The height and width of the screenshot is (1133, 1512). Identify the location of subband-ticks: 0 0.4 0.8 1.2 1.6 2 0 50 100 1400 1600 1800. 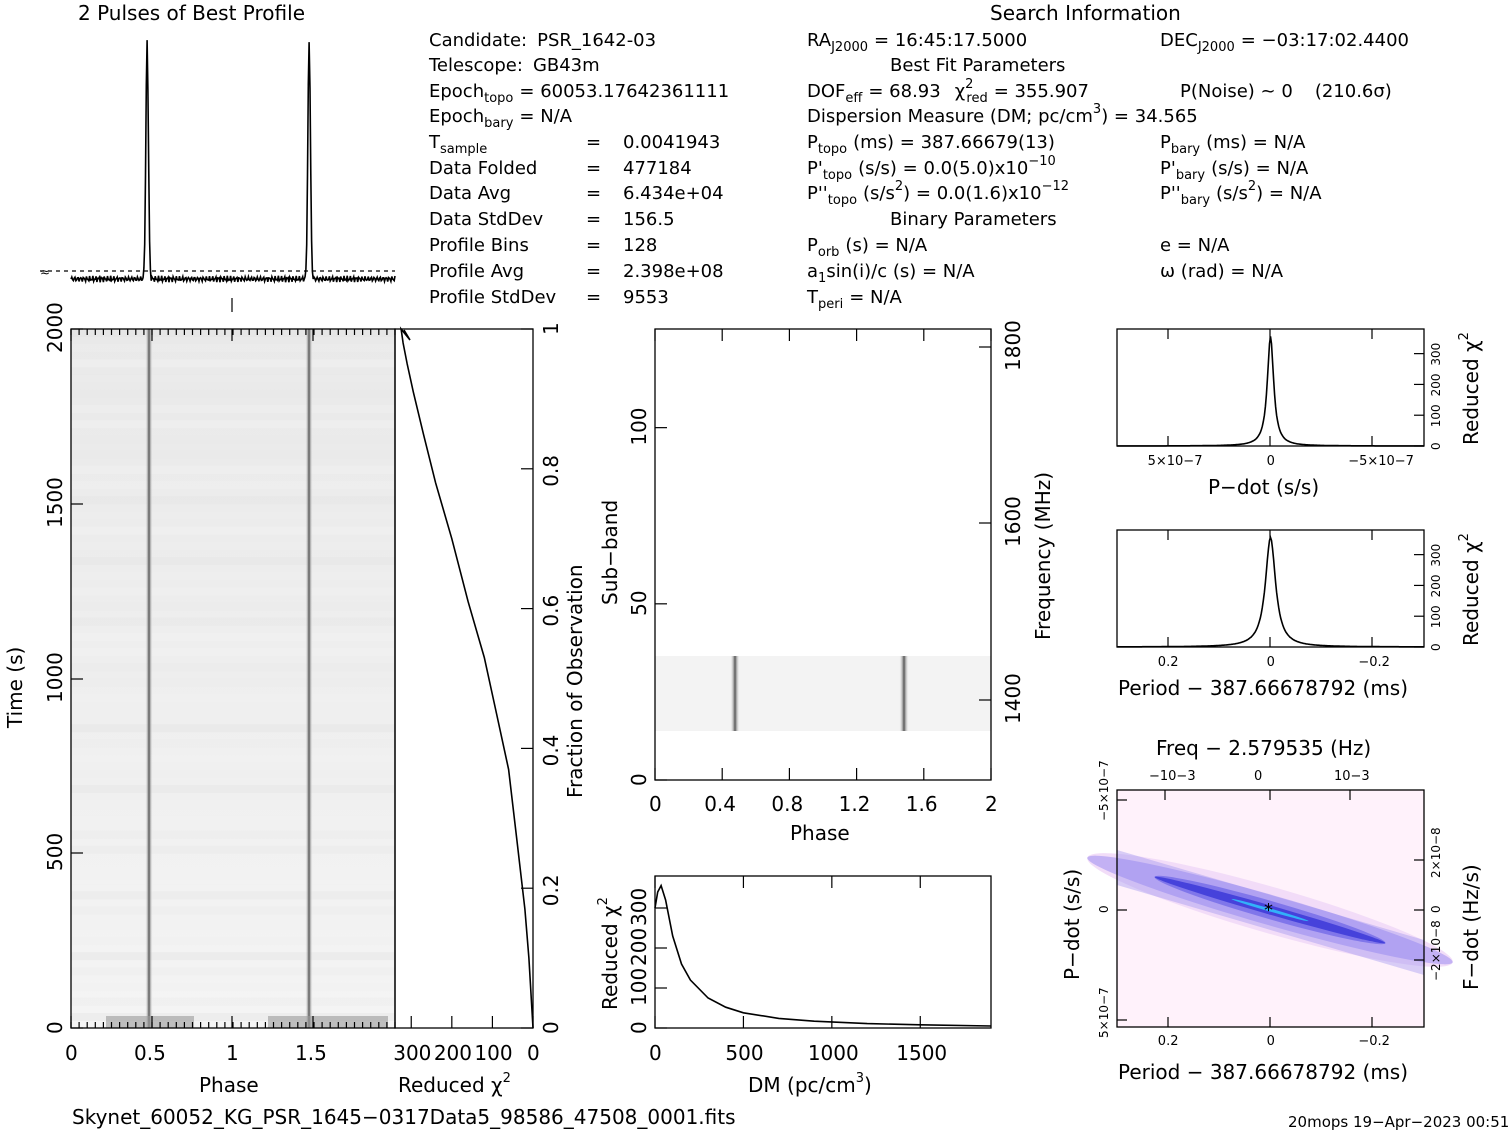
(826, 568).